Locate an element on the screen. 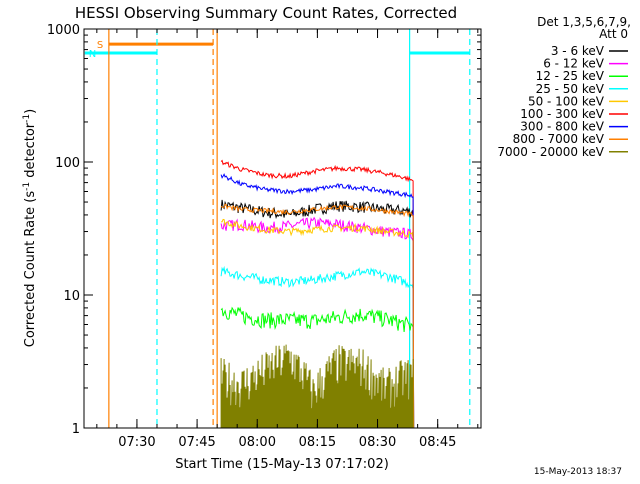 The height and width of the screenshot is (484, 640). series-line-25-50-kev is located at coordinates (317, 346).